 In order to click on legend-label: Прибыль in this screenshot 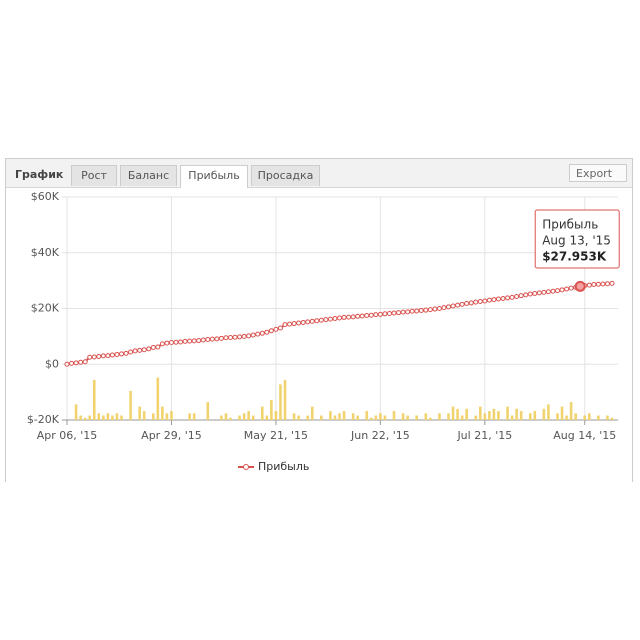, I will do `click(283, 466)`.